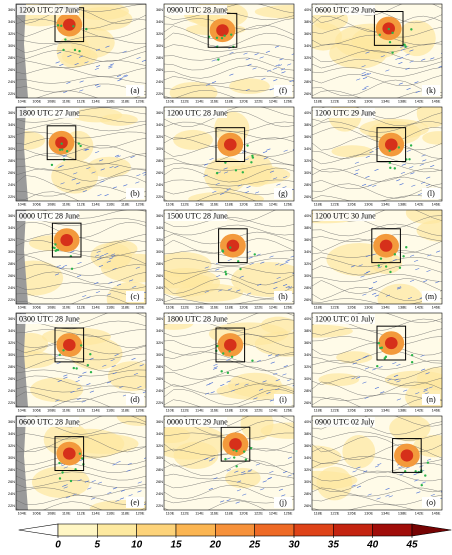  What do you see at coordinates (283, 399) in the screenshot?
I see `panel-letter: (i)` at bounding box center [283, 399].